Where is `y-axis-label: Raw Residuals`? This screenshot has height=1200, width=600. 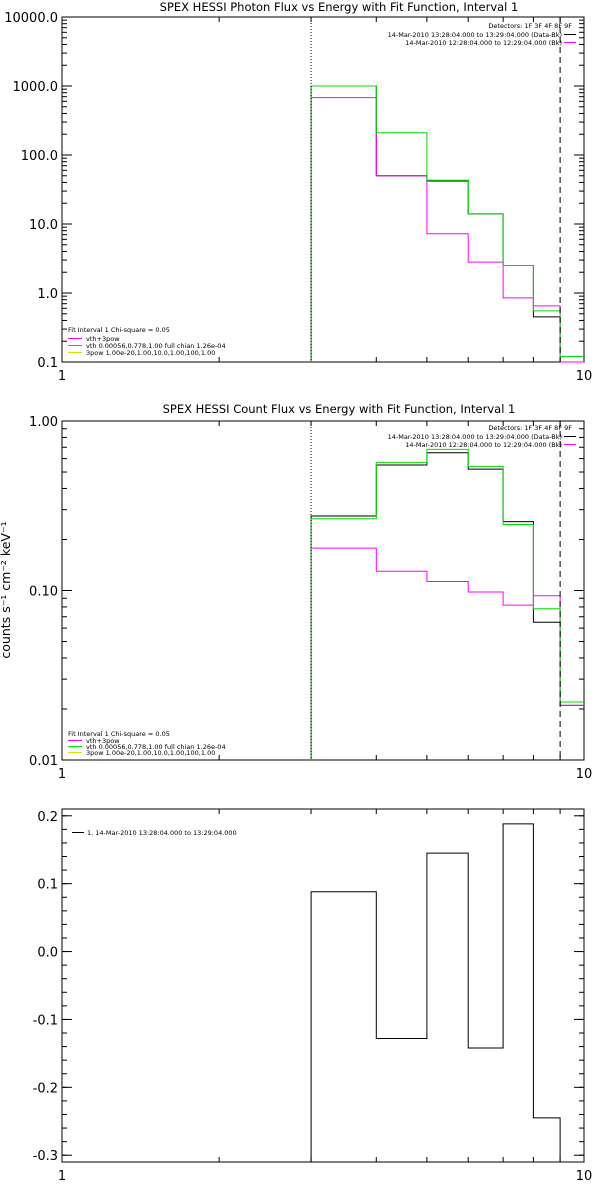
y-axis-label: Raw Residuals is located at coordinates (6, 985).